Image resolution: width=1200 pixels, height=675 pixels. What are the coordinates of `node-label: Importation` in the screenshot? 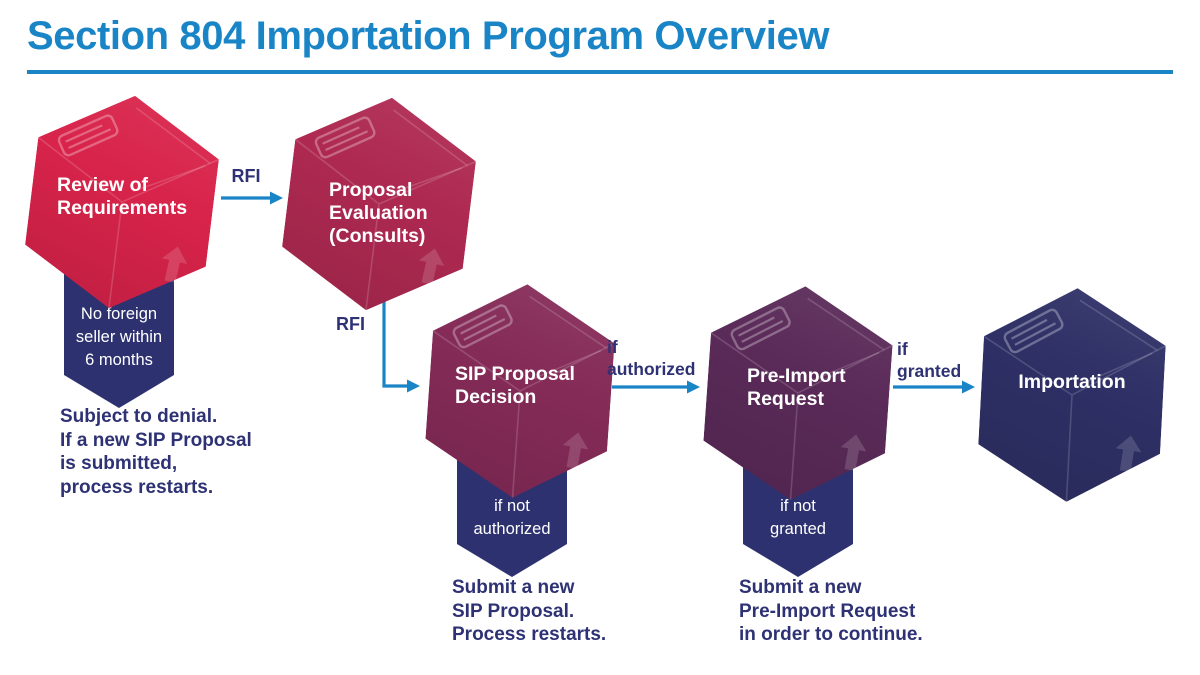 It's located at (1072, 382).